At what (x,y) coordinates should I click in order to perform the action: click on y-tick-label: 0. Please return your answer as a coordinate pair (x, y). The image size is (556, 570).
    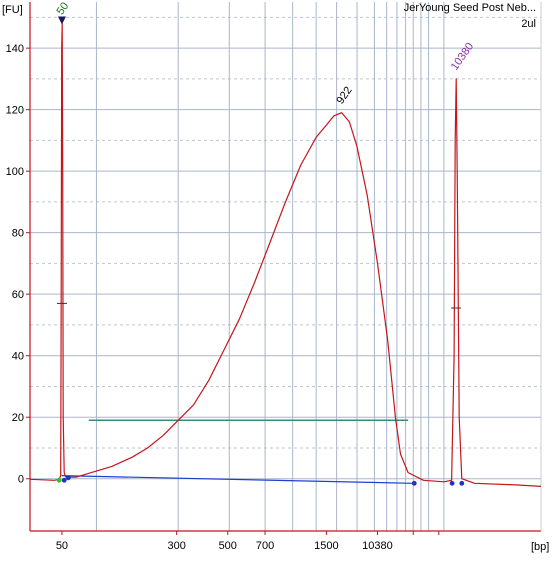
    Looking at the image, I should click on (21, 480).